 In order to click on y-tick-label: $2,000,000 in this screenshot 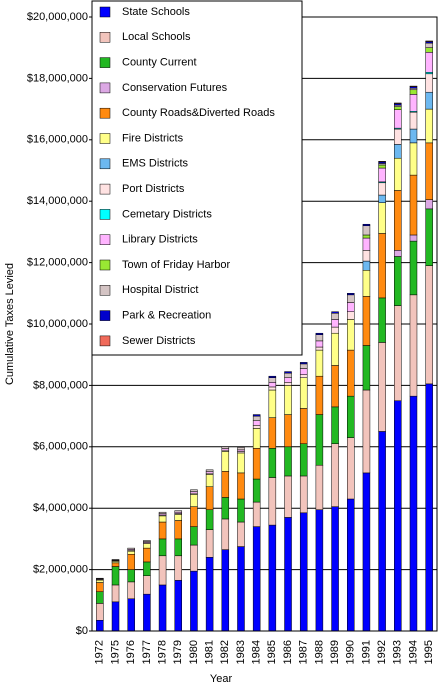, I will do `click(60, 570)`.